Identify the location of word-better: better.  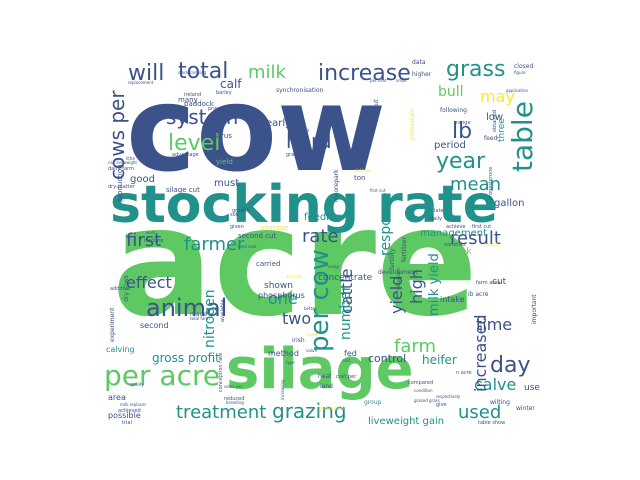
(310, 308).